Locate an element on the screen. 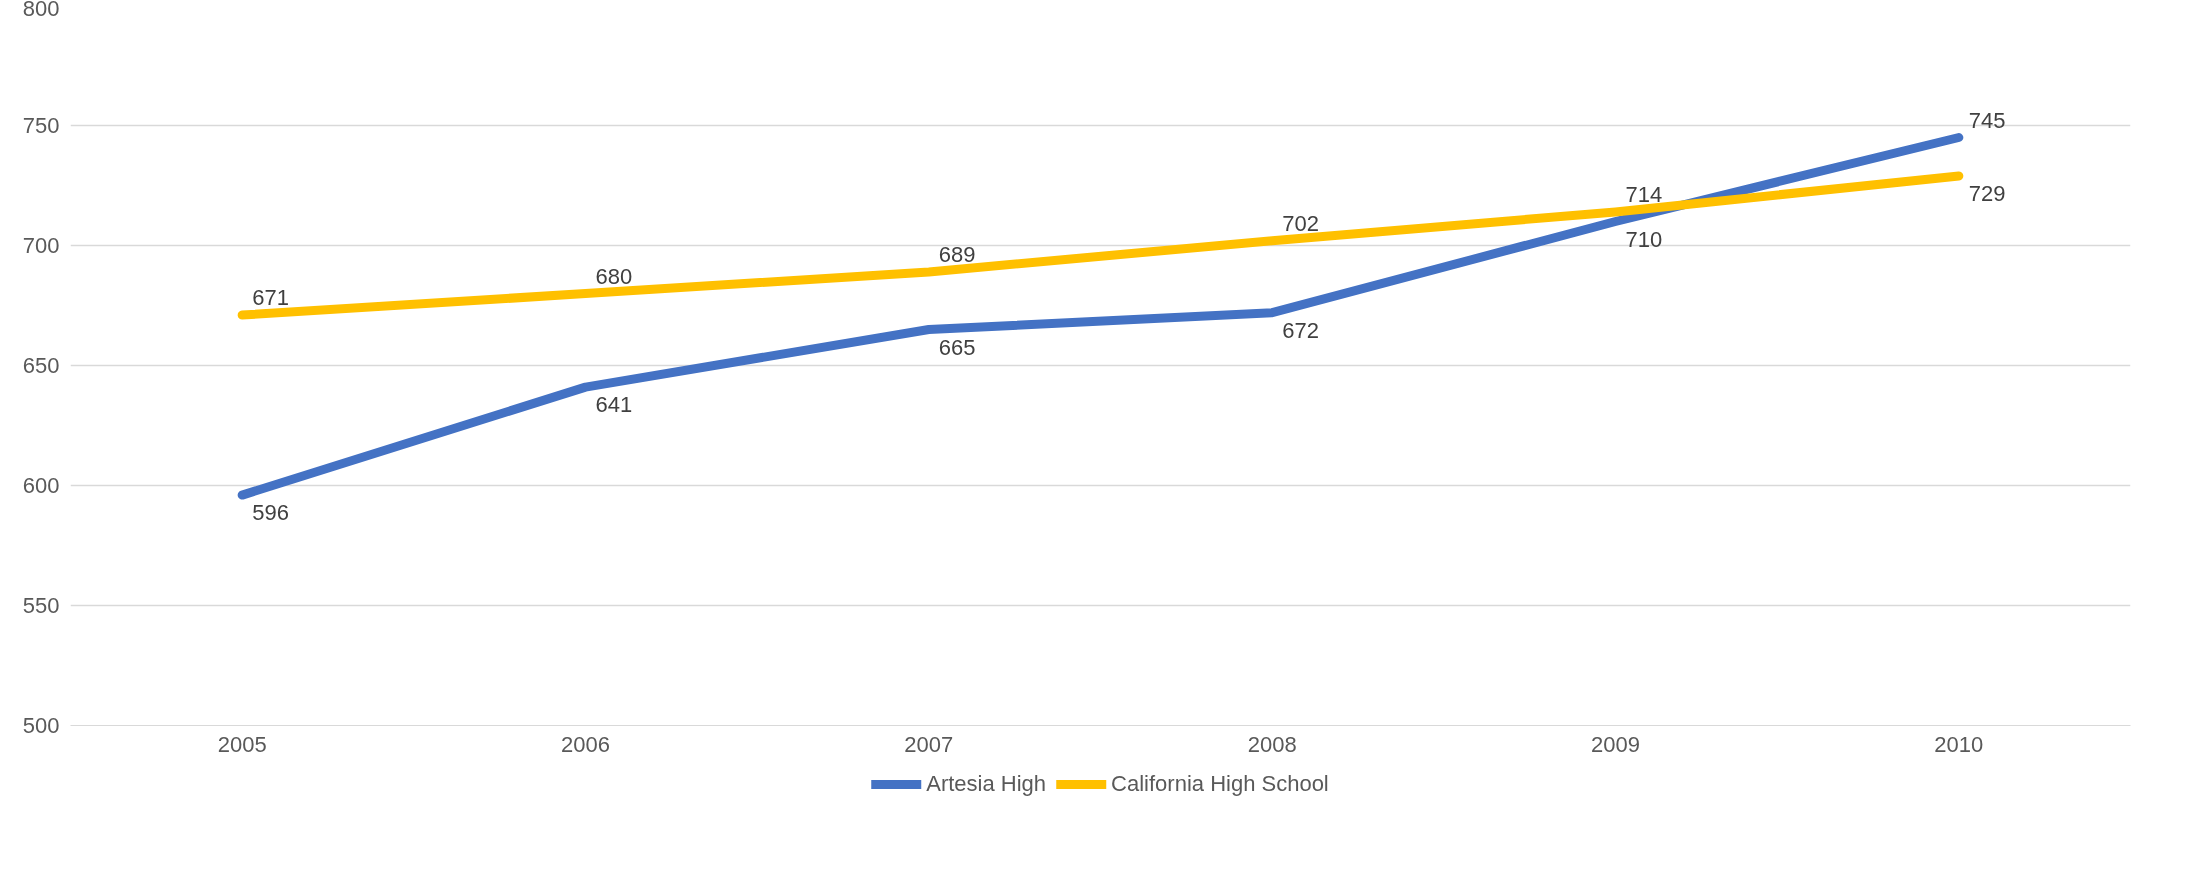 Image resolution: width=2190 pixels, height=893 pixels. y-tick-label: 600 is located at coordinates (41, 485).